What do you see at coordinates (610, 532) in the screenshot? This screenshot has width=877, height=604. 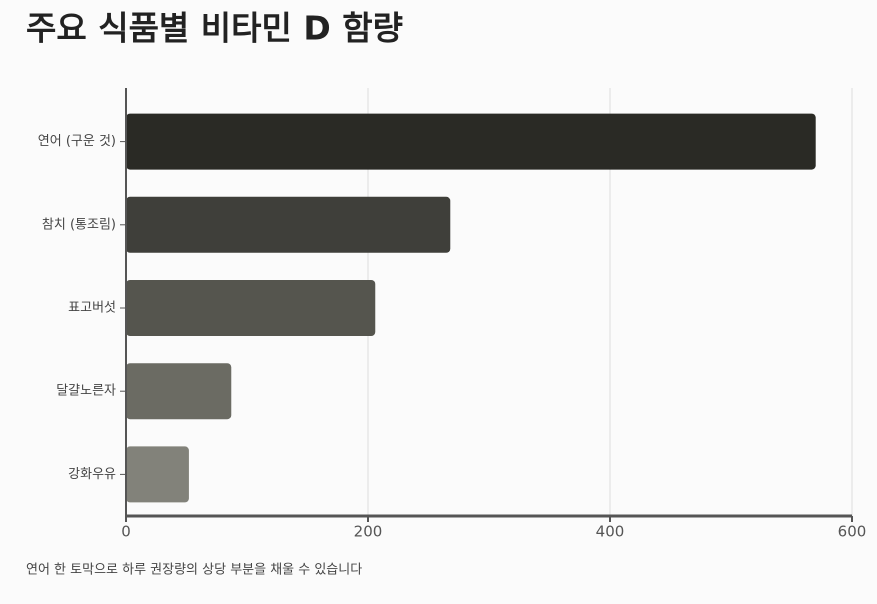 I see `x-tick-label: 400` at bounding box center [610, 532].